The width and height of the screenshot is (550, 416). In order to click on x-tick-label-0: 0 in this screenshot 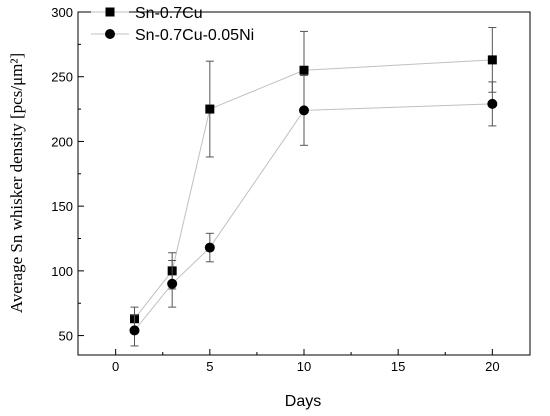, I will do `click(115, 366)`.